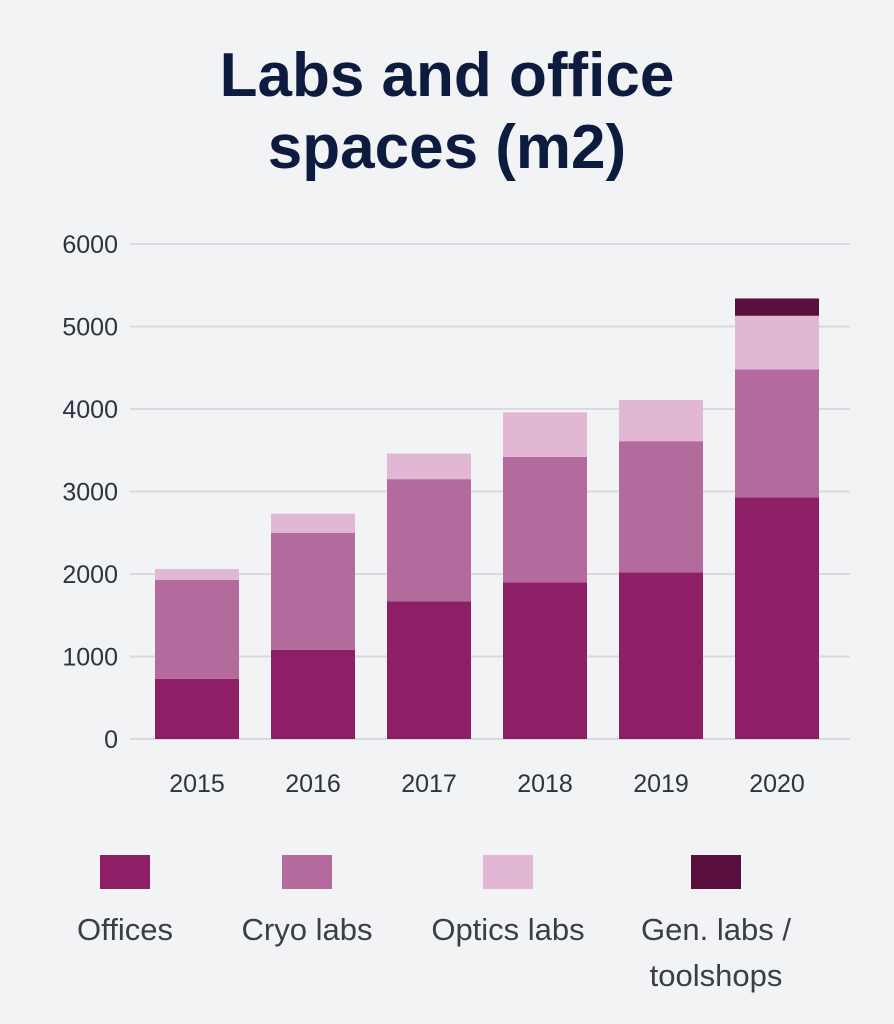  Describe the element at coordinates (777, 307) in the screenshot. I see `bar-2020-gen-labs-toolshops` at that location.